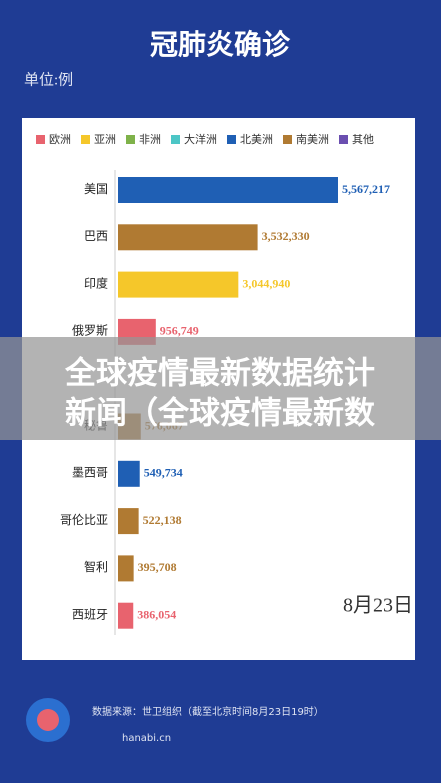  Describe the element at coordinates (96, 236) in the screenshot. I see `y-tick-label: 巴西` at that location.